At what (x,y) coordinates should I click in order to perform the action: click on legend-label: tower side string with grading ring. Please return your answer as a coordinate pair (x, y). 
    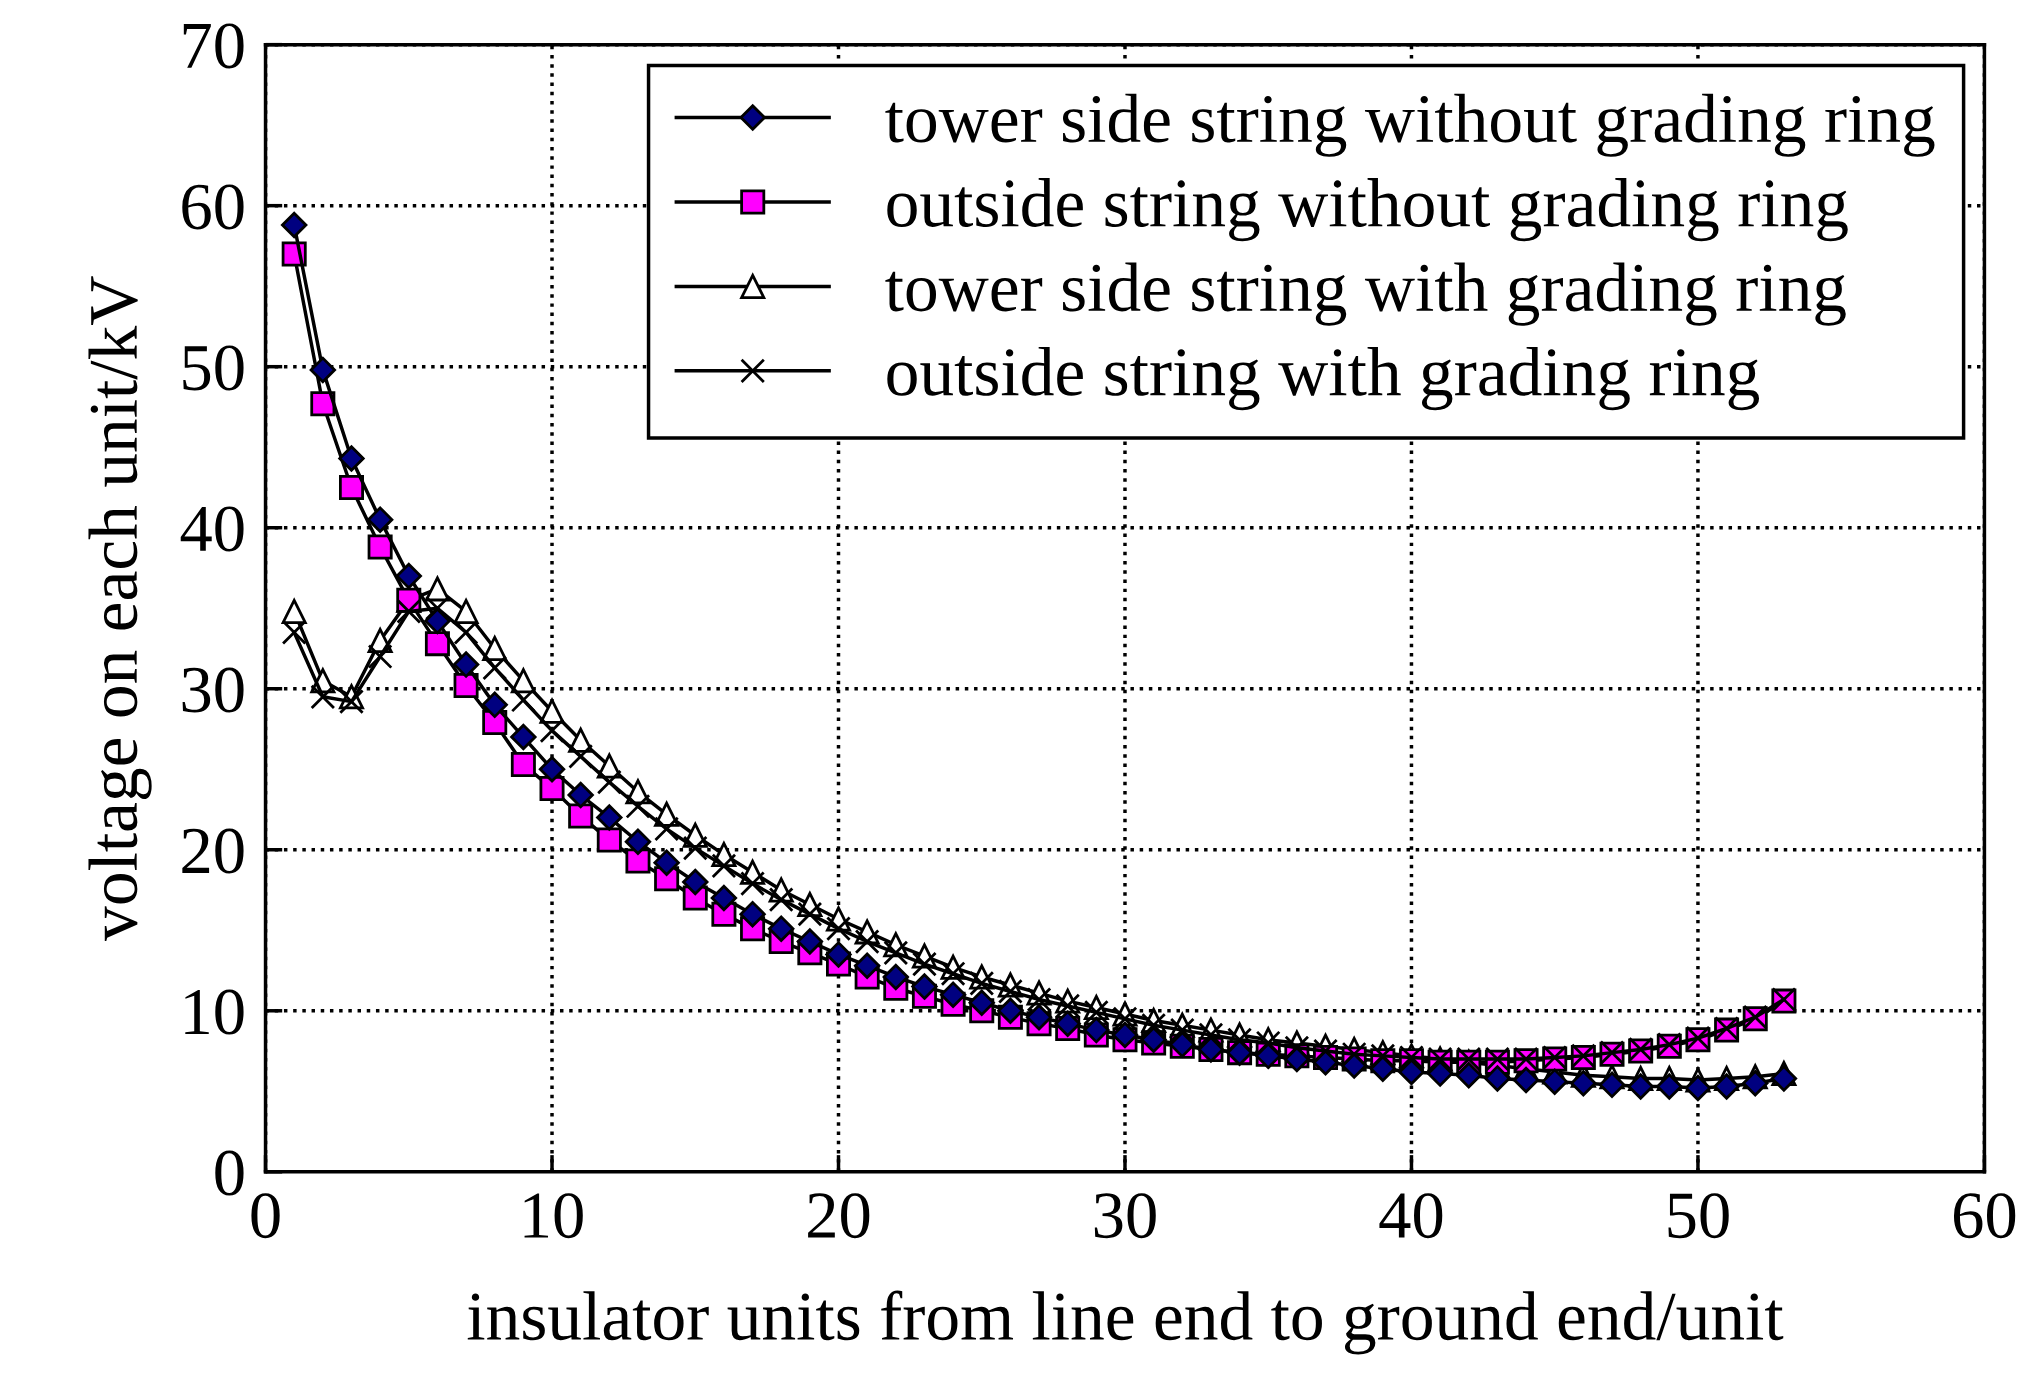
    Looking at the image, I should click on (1365, 294).